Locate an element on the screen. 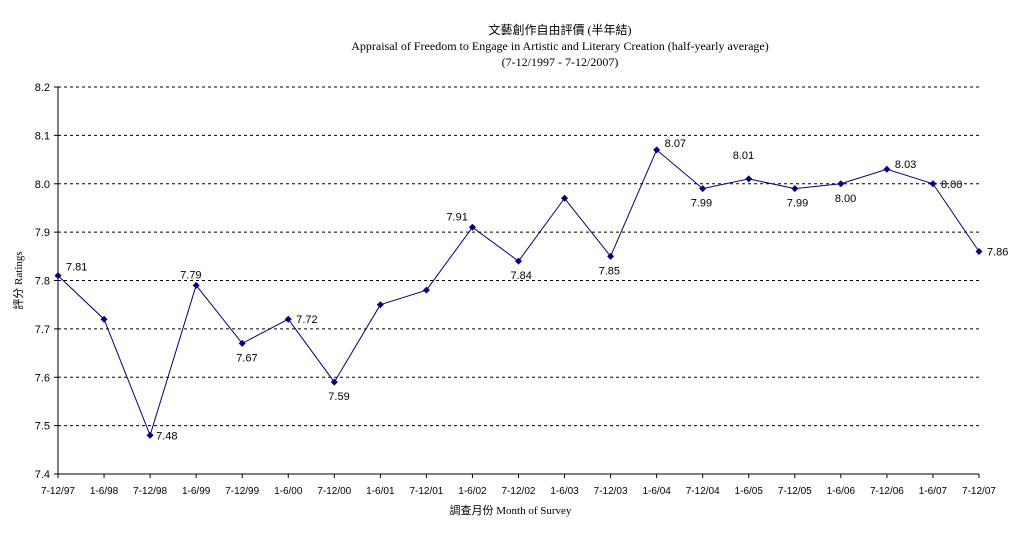  x-tick-label: 1-6/99 is located at coordinates (196, 491).